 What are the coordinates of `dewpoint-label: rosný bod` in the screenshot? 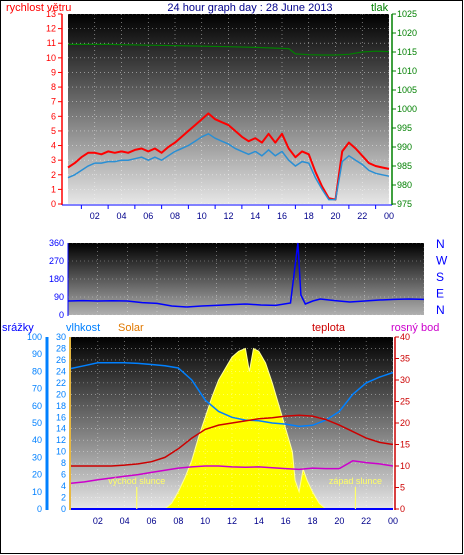 It's located at (415, 328).